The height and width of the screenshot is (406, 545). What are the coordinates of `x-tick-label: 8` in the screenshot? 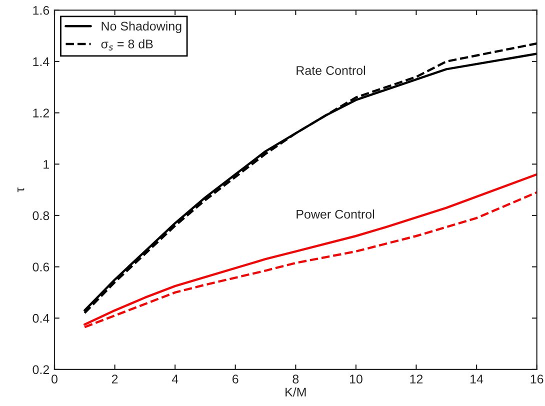 It's located at (295, 379).